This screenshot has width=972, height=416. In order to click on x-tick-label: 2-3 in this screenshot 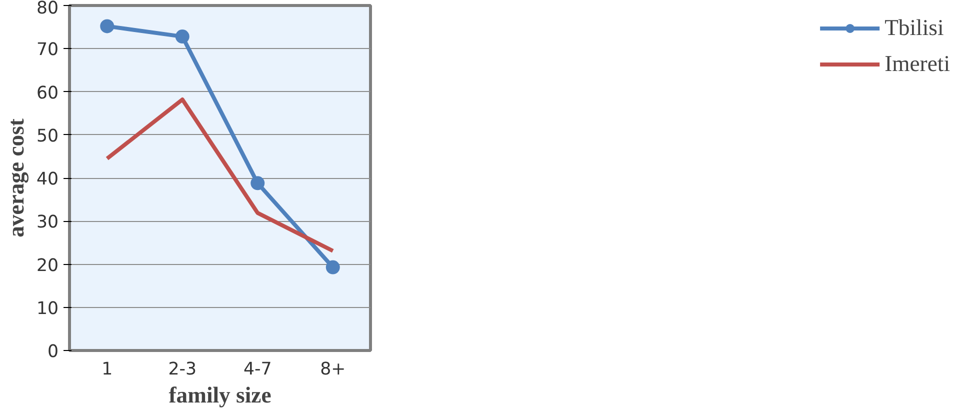, I will do `click(182, 370)`.